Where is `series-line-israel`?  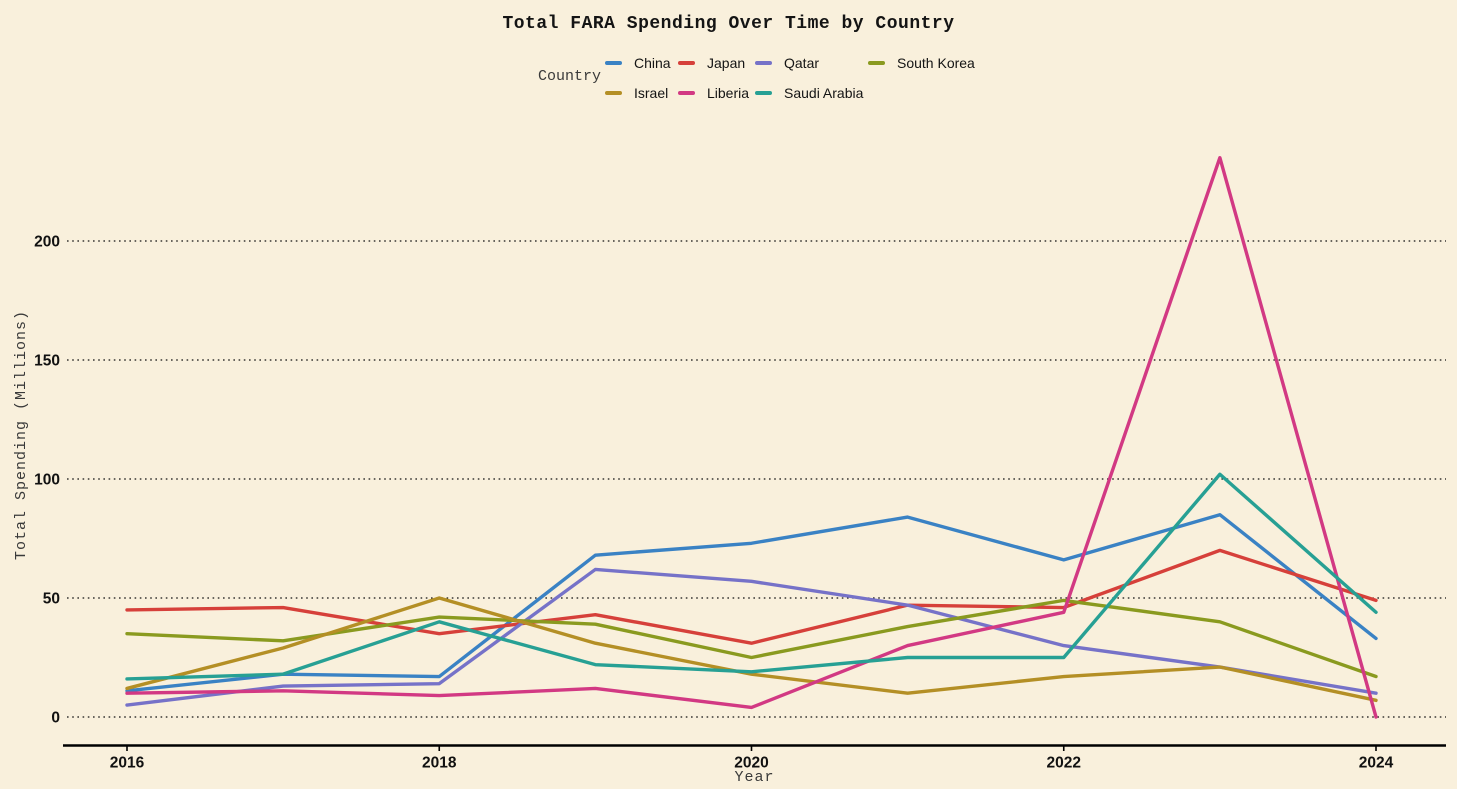 series-line-israel is located at coordinates (751, 649).